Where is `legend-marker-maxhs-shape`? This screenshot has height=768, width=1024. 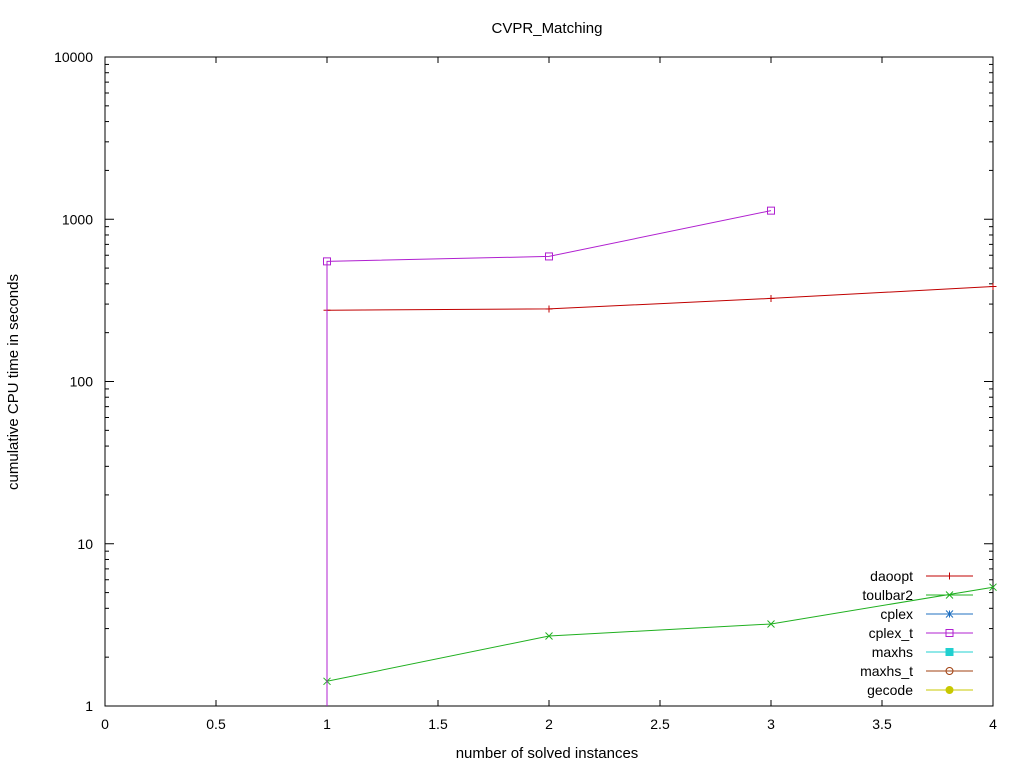
legend-marker-maxhs-shape is located at coordinates (949, 652).